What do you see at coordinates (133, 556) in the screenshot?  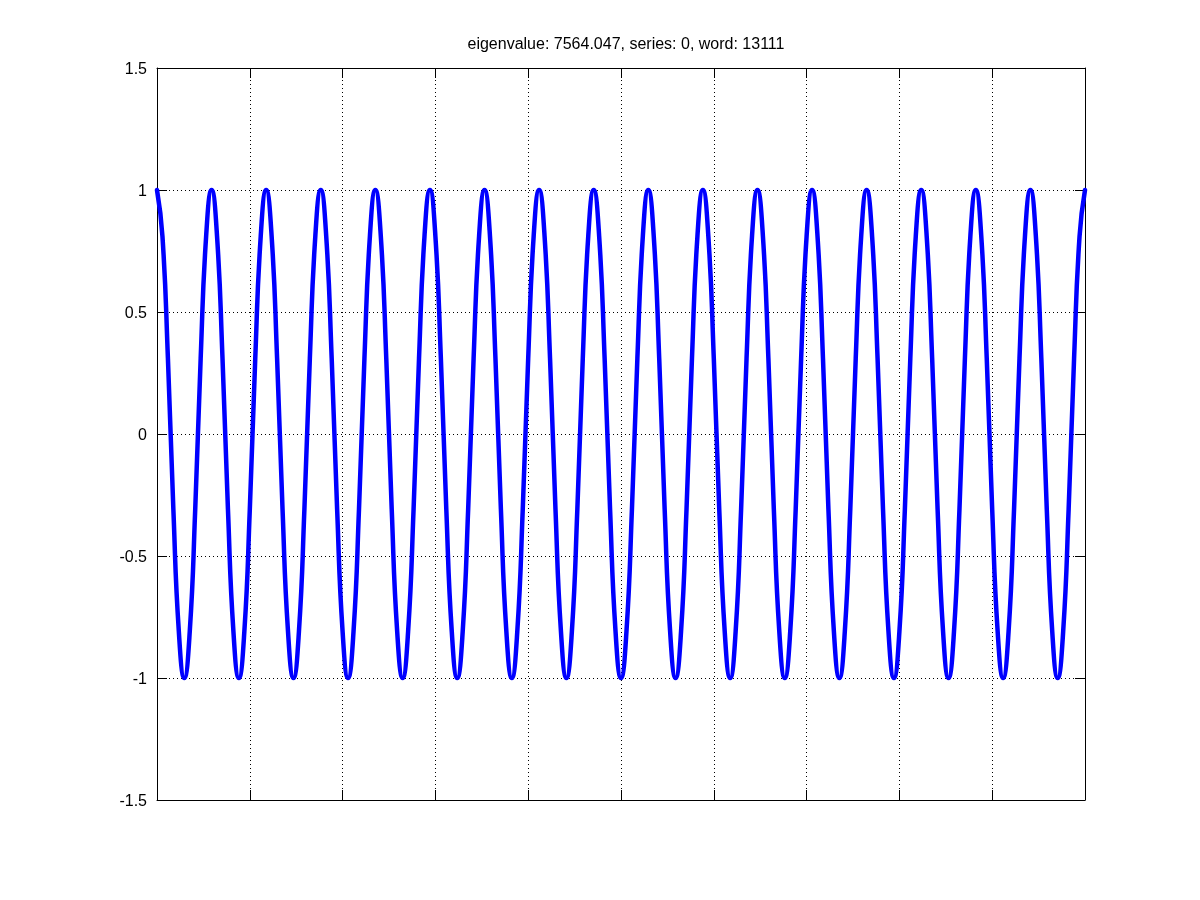 I see `y-tick-label: -0.5` at bounding box center [133, 556].